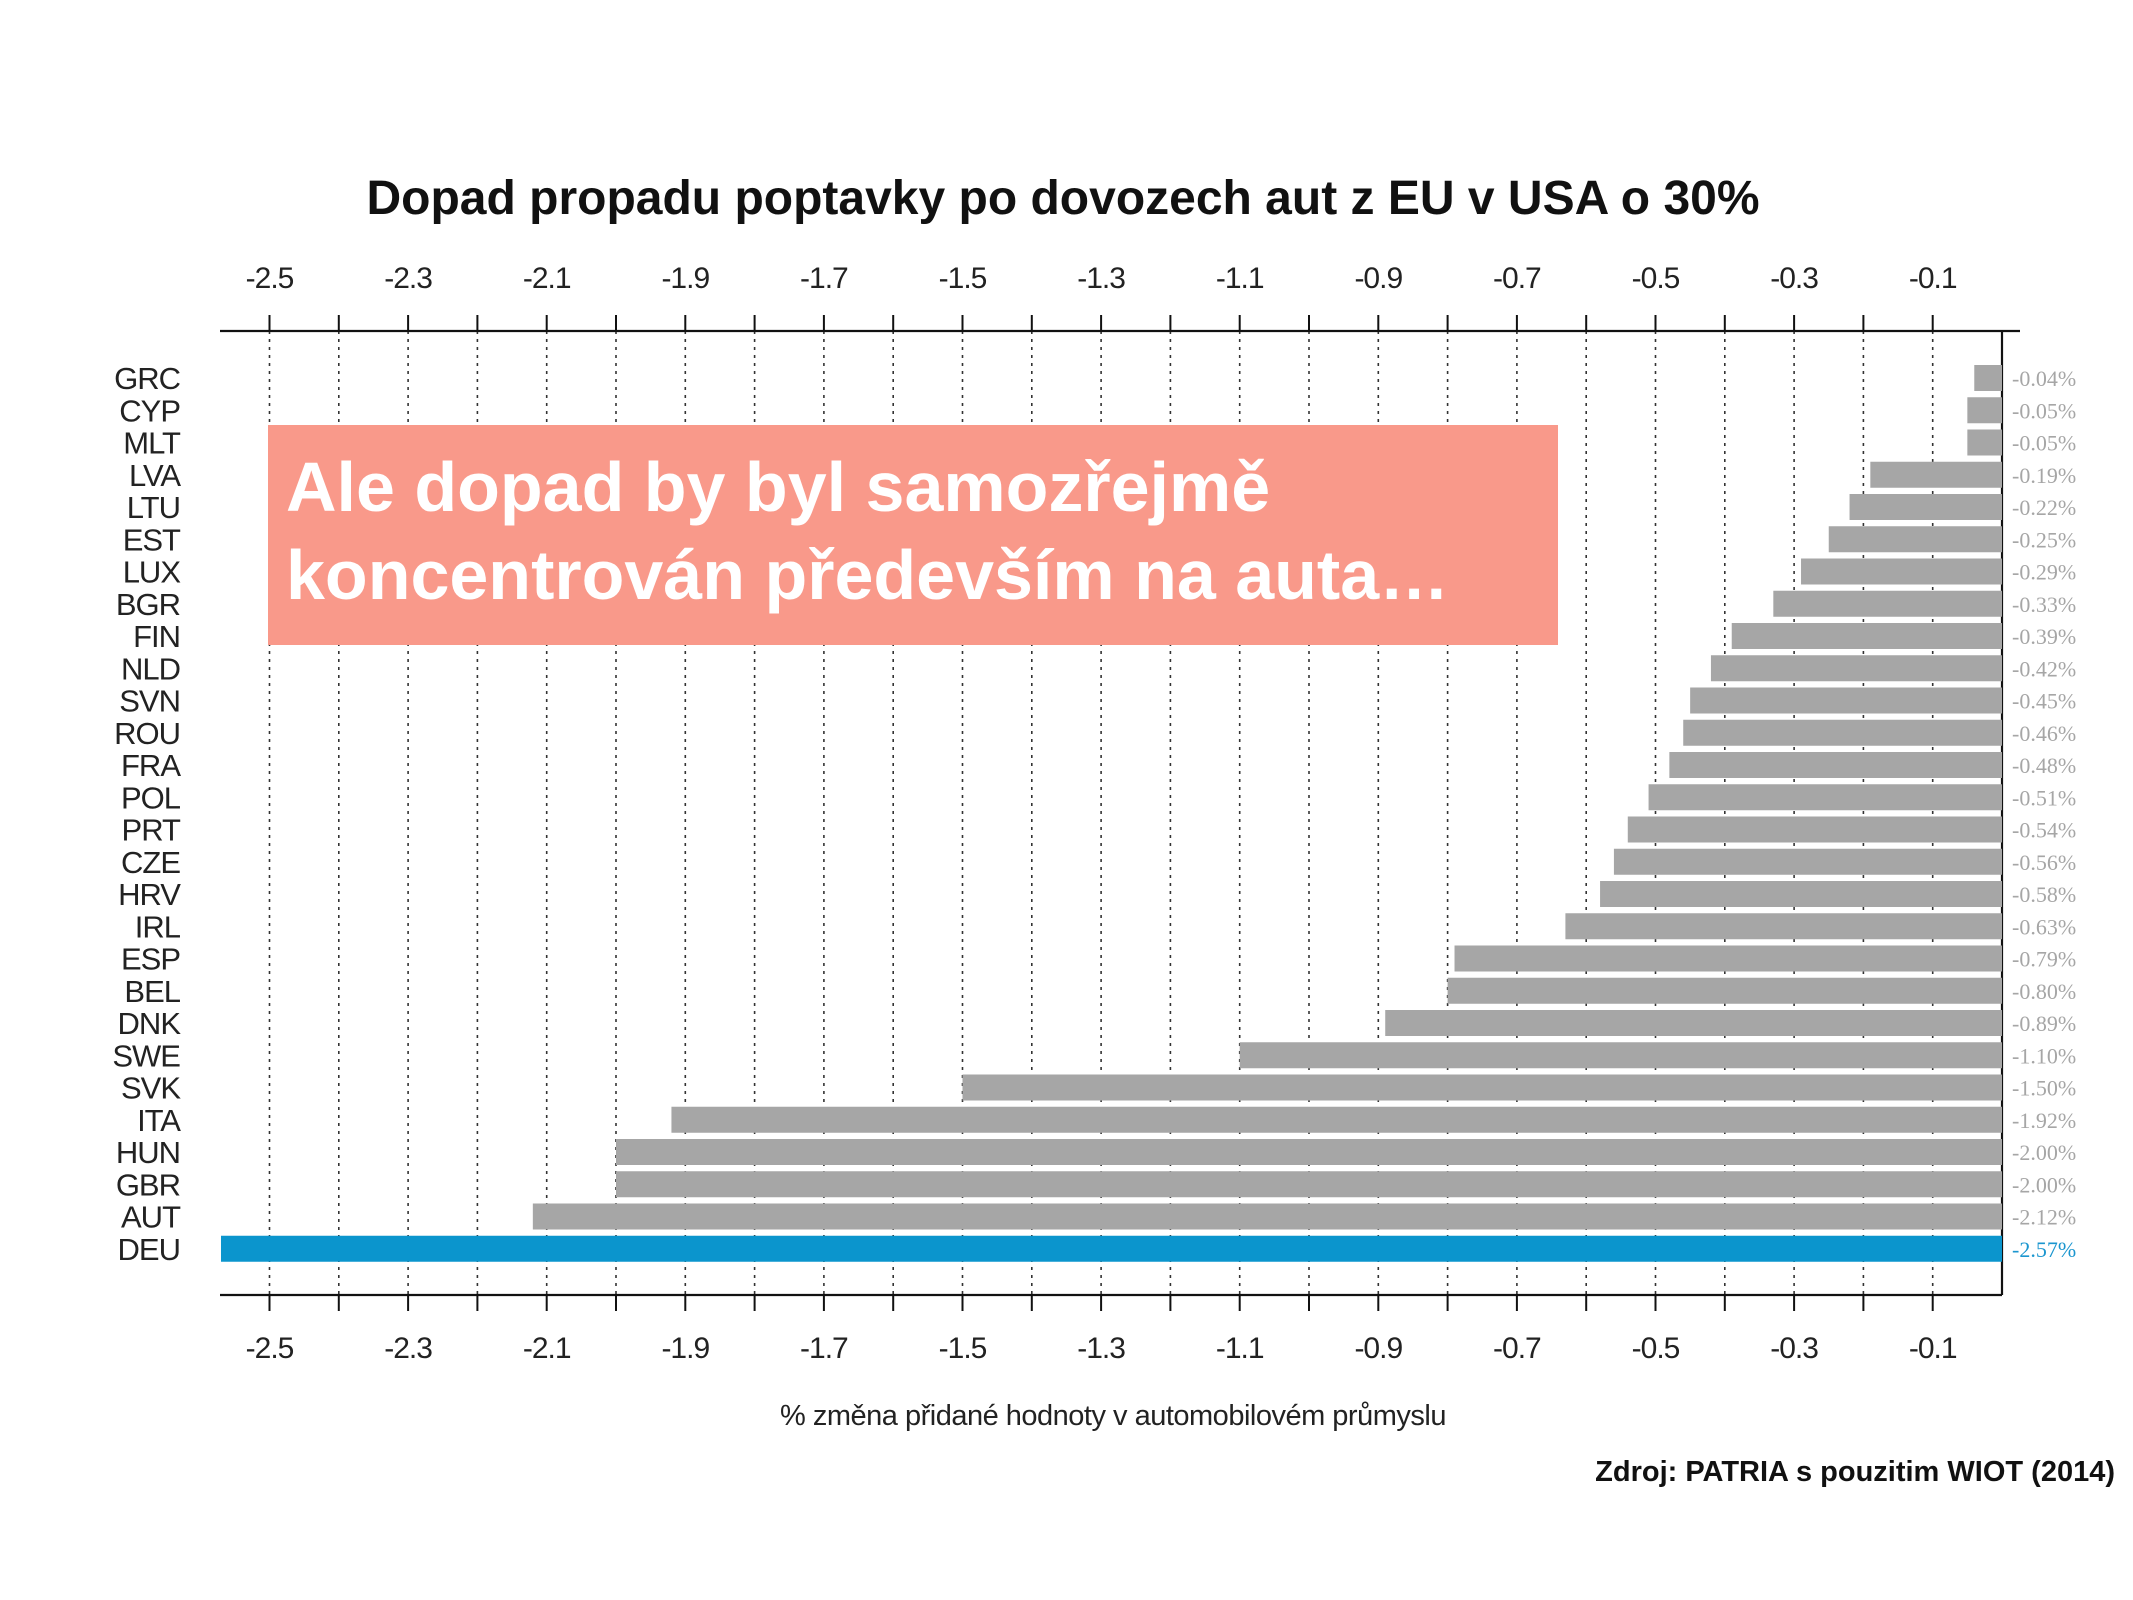  I want to click on category-label: NLD, so click(150, 668).